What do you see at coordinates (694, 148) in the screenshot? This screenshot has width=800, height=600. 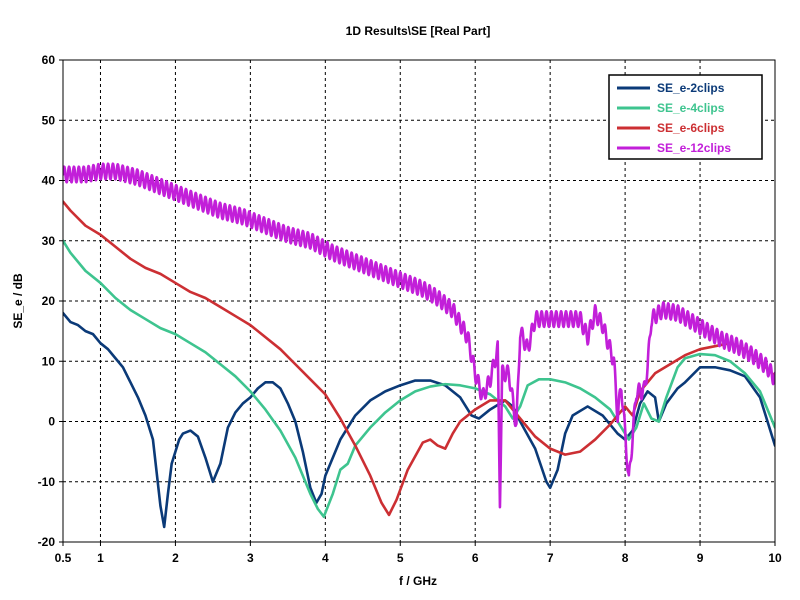 I see `legend-item-se-e-12clips-label: SE_e-12clips` at bounding box center [694, 148].